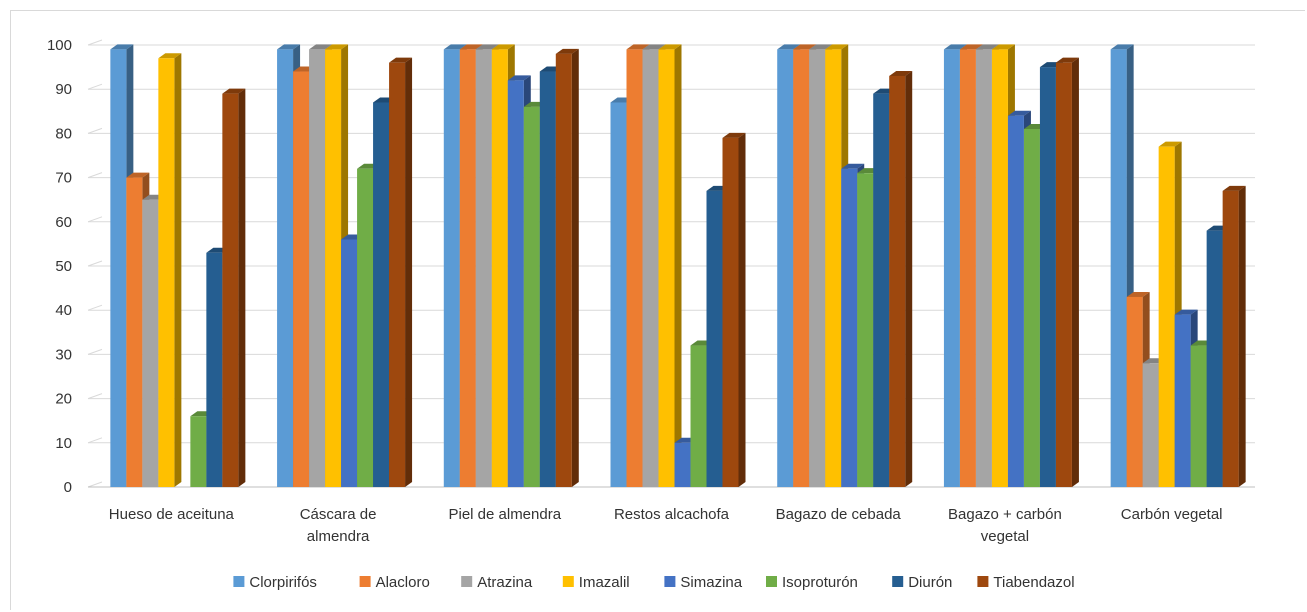 The image size is (1307, 612). What do you see at coordinates (59, 45) in the screenshot?
I see `y-tick-label: 100` at bounding box center [59, 45].